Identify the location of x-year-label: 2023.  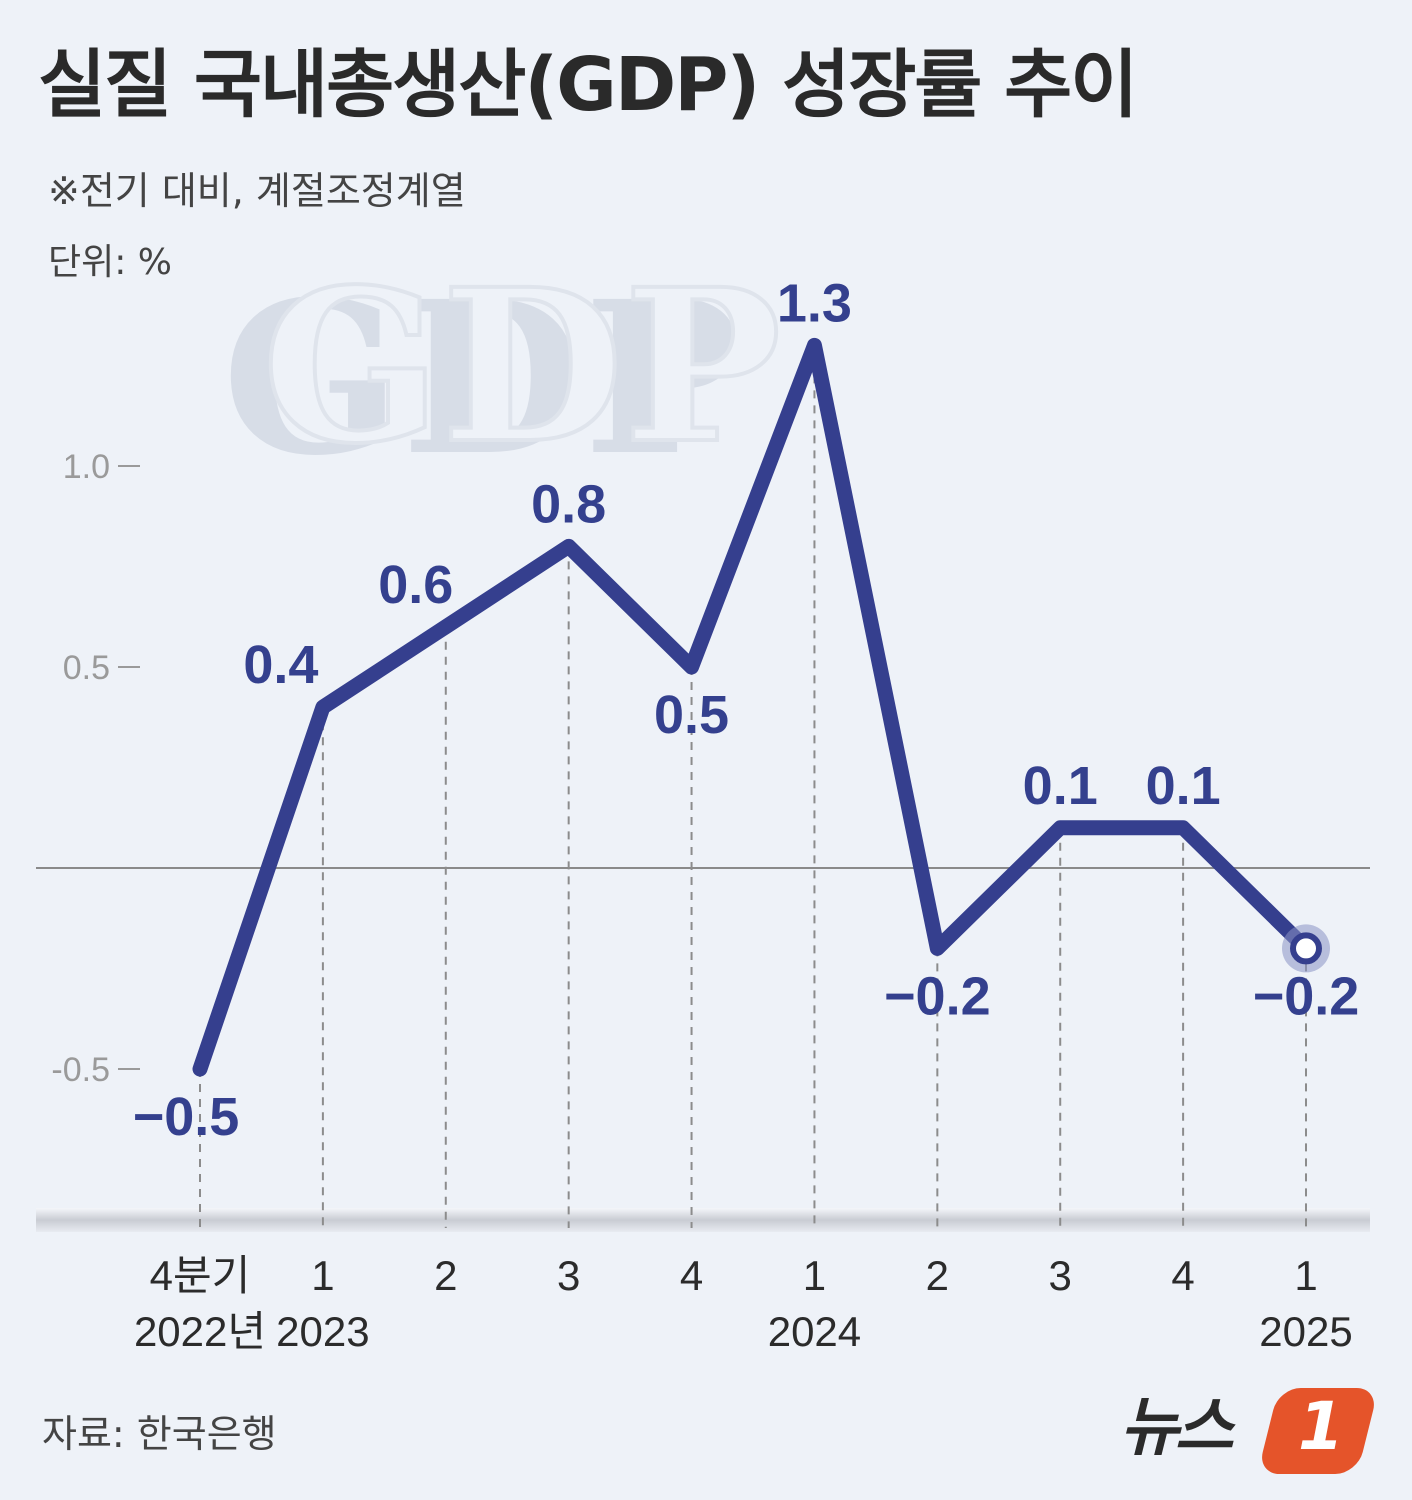
(322, 1331).